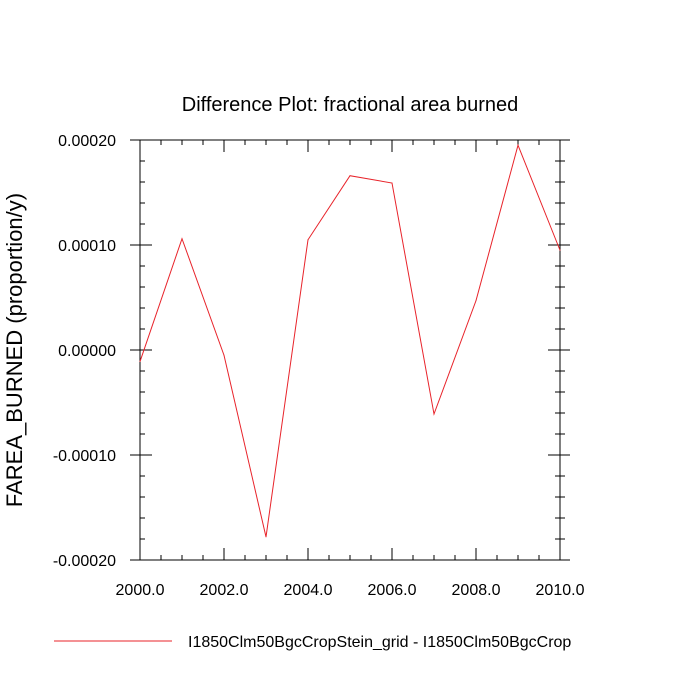  Describe the element at coordinates (392, 590) in the screenshot. I see `x-tick-label: 2006.0` at that location.